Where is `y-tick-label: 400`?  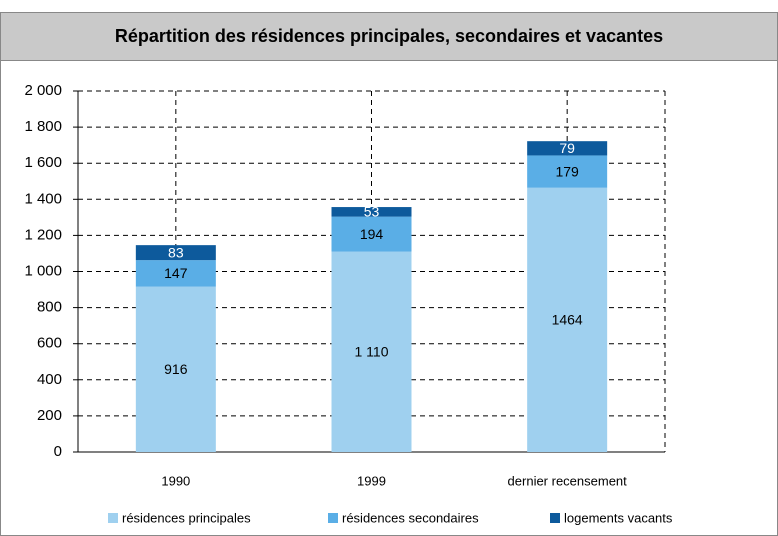
y-tick-label: 400 is located at coordinates (49, 379).